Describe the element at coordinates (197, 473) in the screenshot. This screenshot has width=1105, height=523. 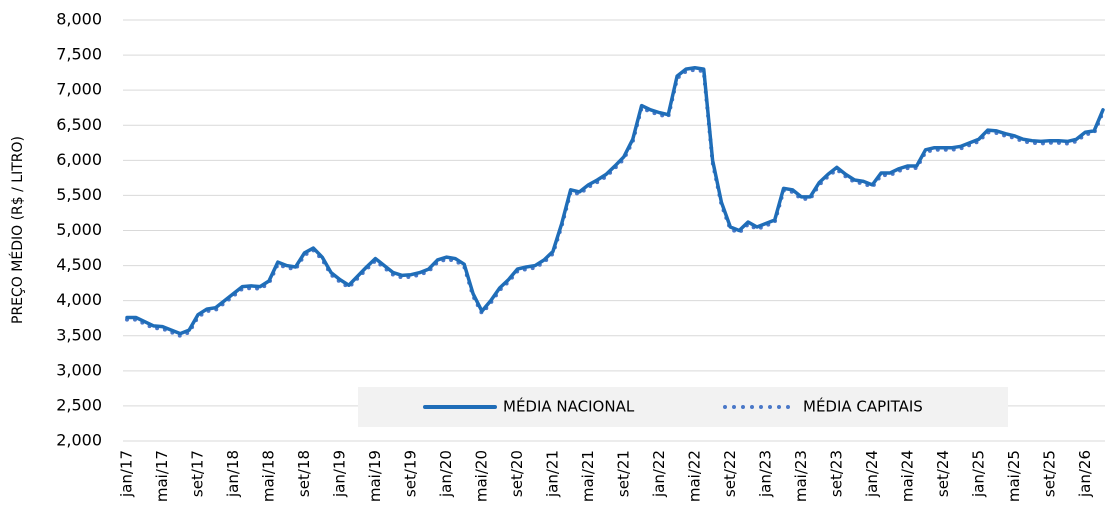
I see `x-tick-label: set/17` at that location.